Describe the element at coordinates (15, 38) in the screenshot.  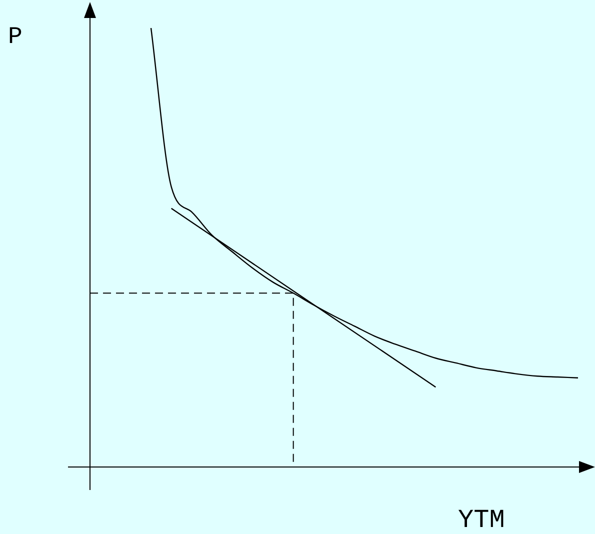
I see `y-axis-title: P` at that location.